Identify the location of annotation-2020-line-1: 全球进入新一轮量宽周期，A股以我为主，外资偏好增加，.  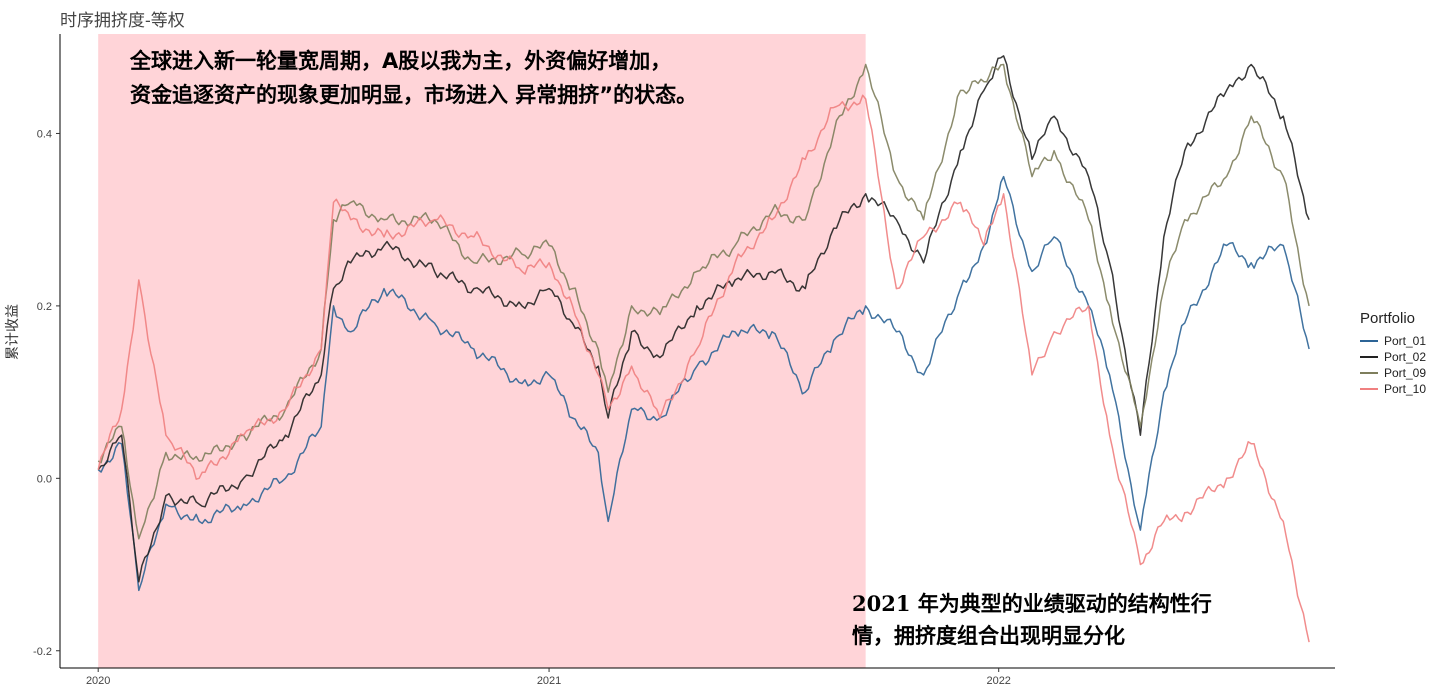
(401, 61).